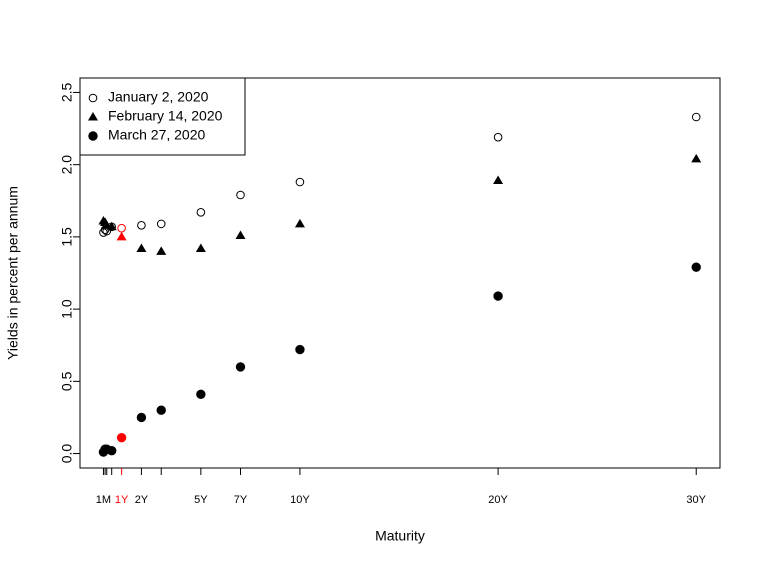 The image size is (761, 567). I want to click on legend-label: March 27, 2020, so click(156, 135).